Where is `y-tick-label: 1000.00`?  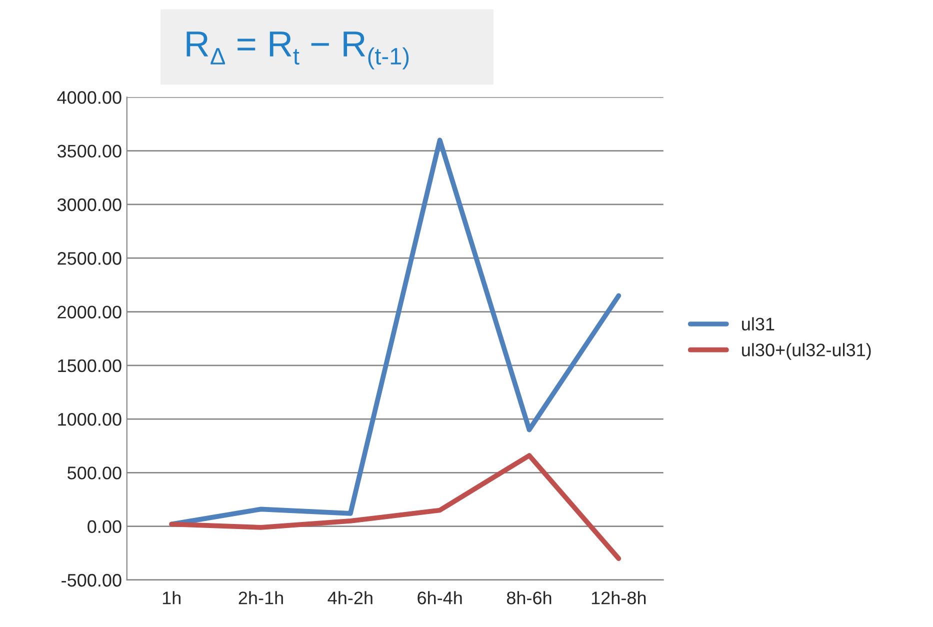
y-tick-label: 1000.00 is located at coordinates (90, 419).